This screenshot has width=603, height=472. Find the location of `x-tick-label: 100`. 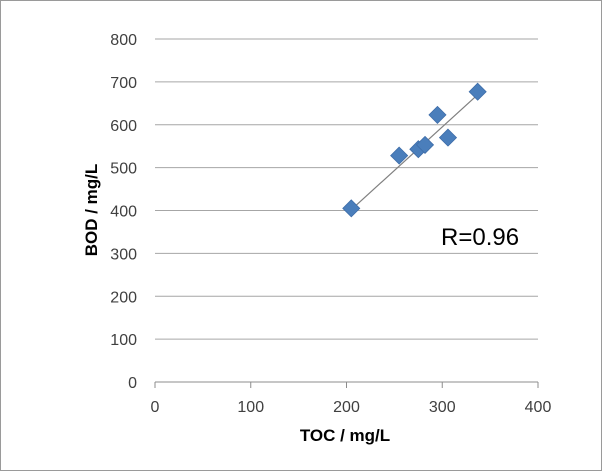

x-tick-label: 100 is located at coordinates (250, 407).